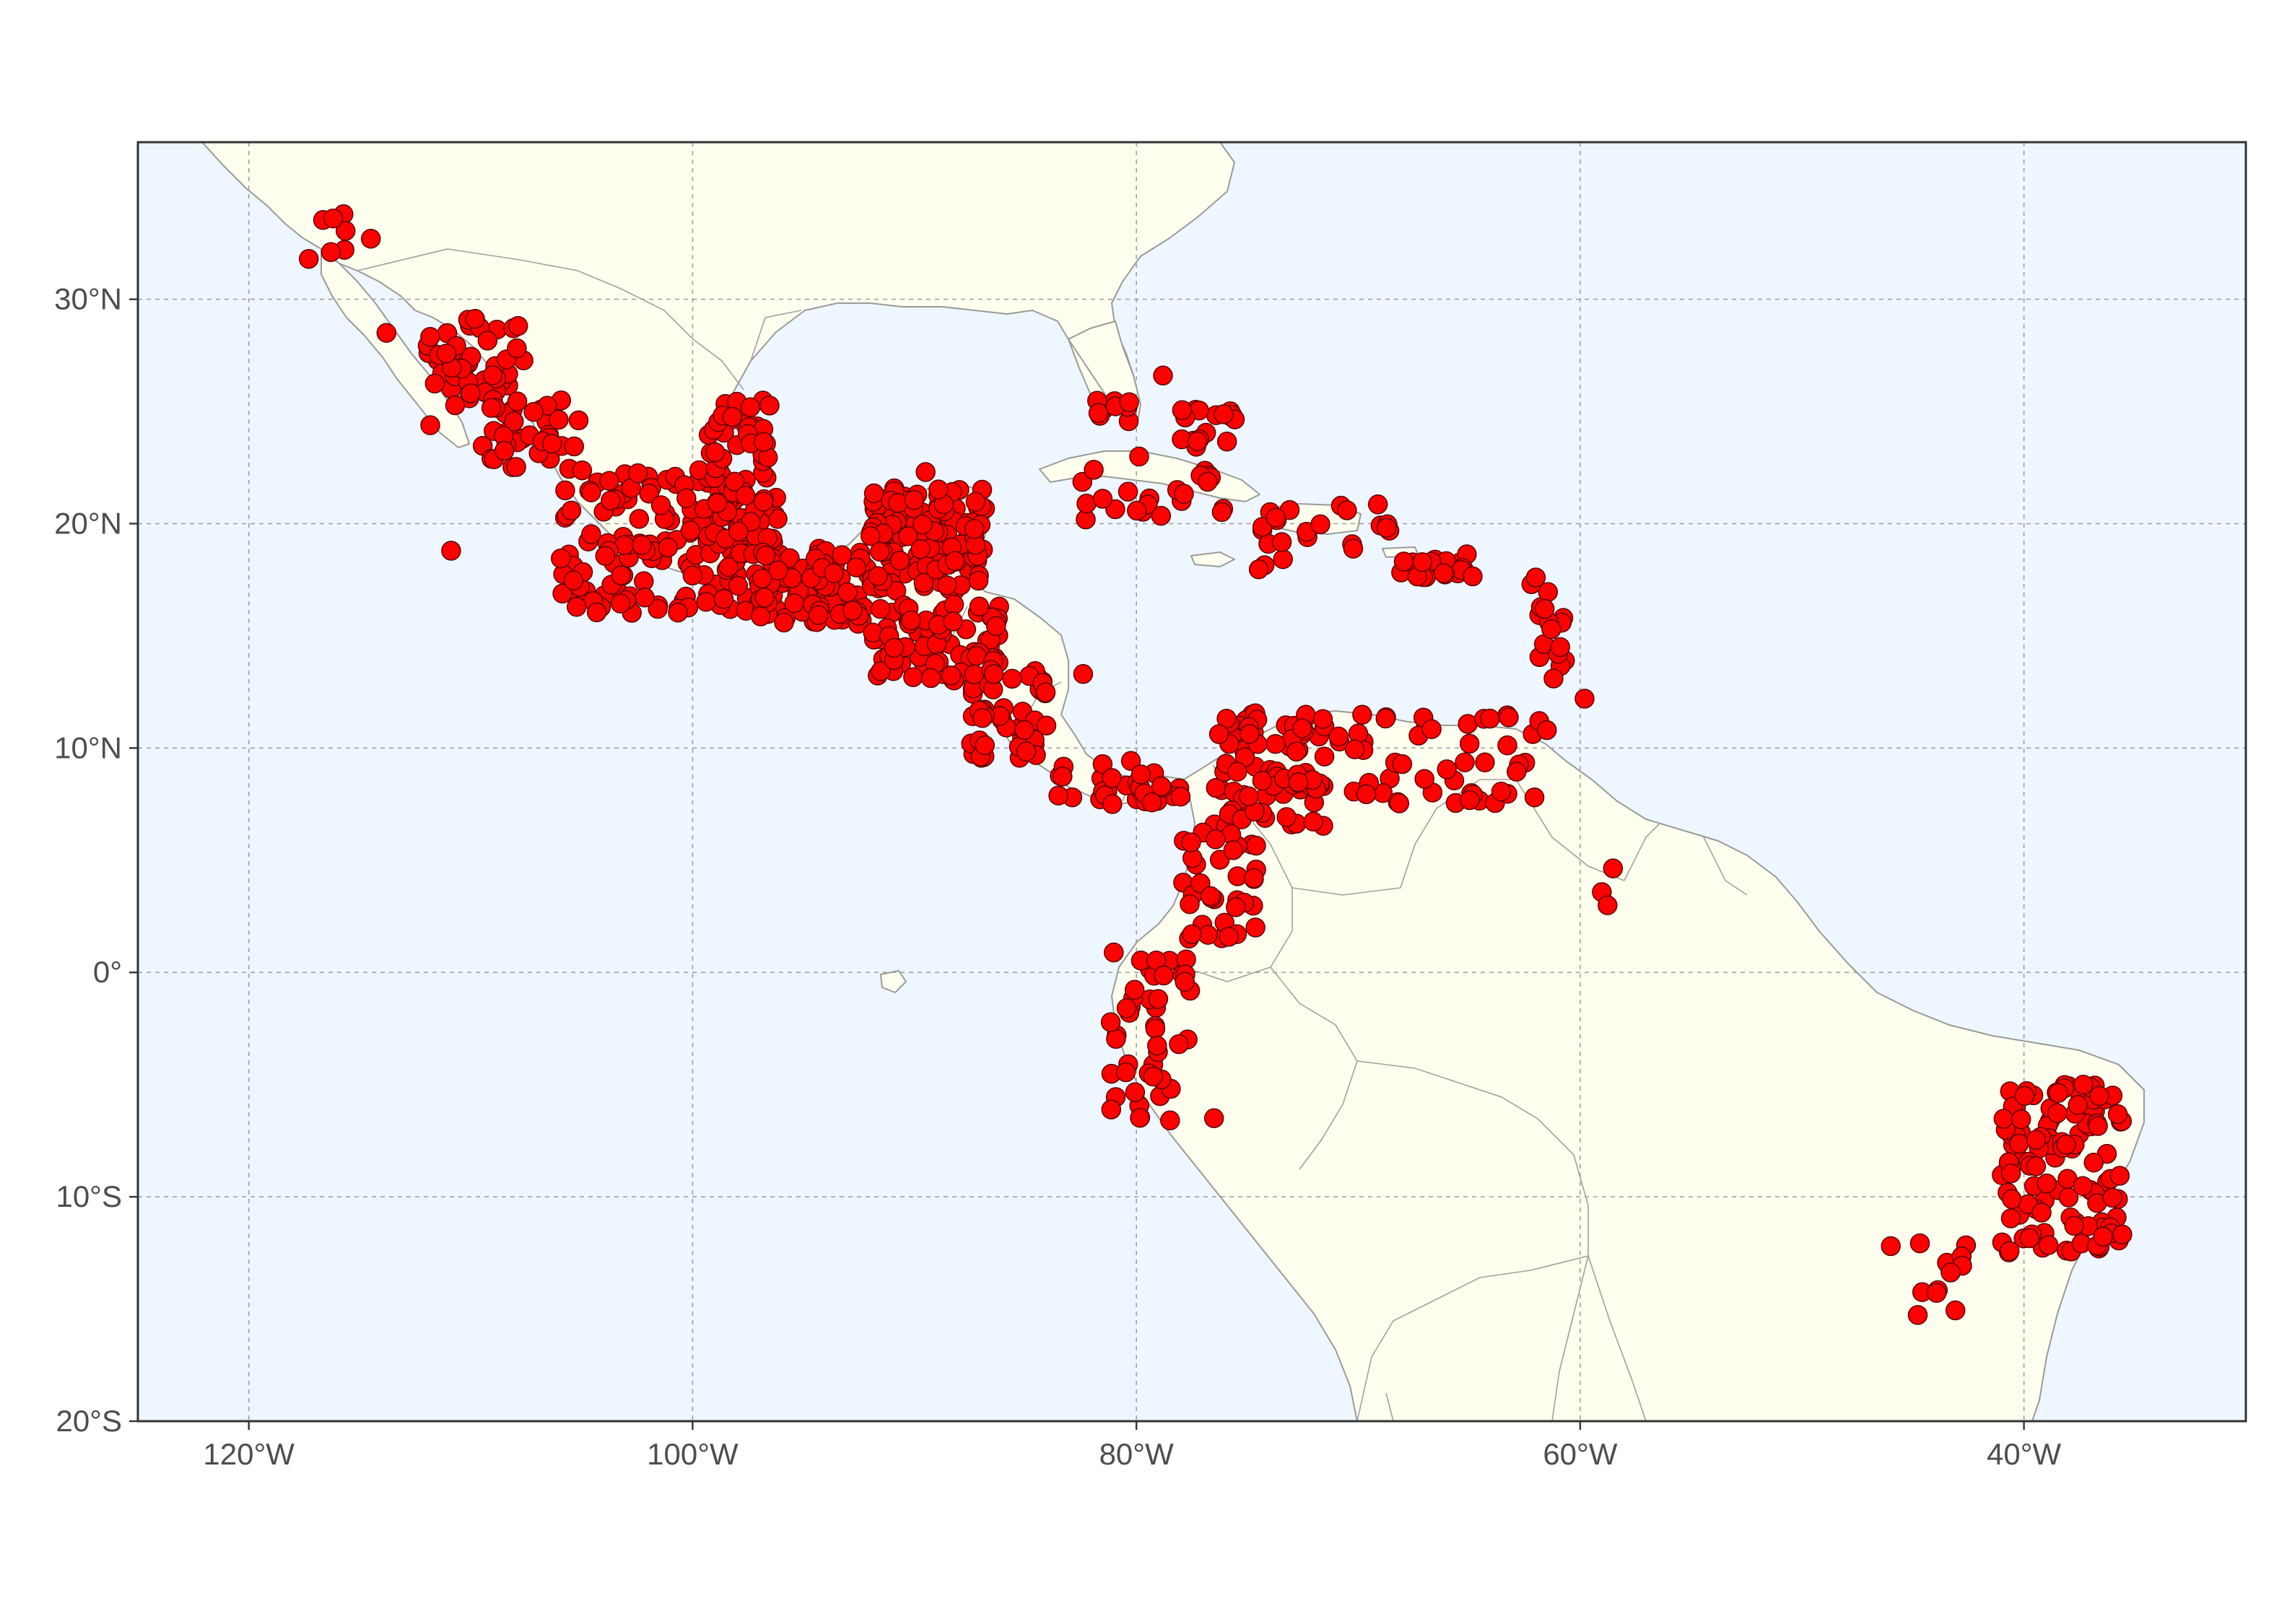 The width and height of the screenshot is (2274, 1624). What do you see at coordinates (2025, 1454) in the screenshot?
I see `x-tick-label: 40°W` at bounding box center [2025, 1454].